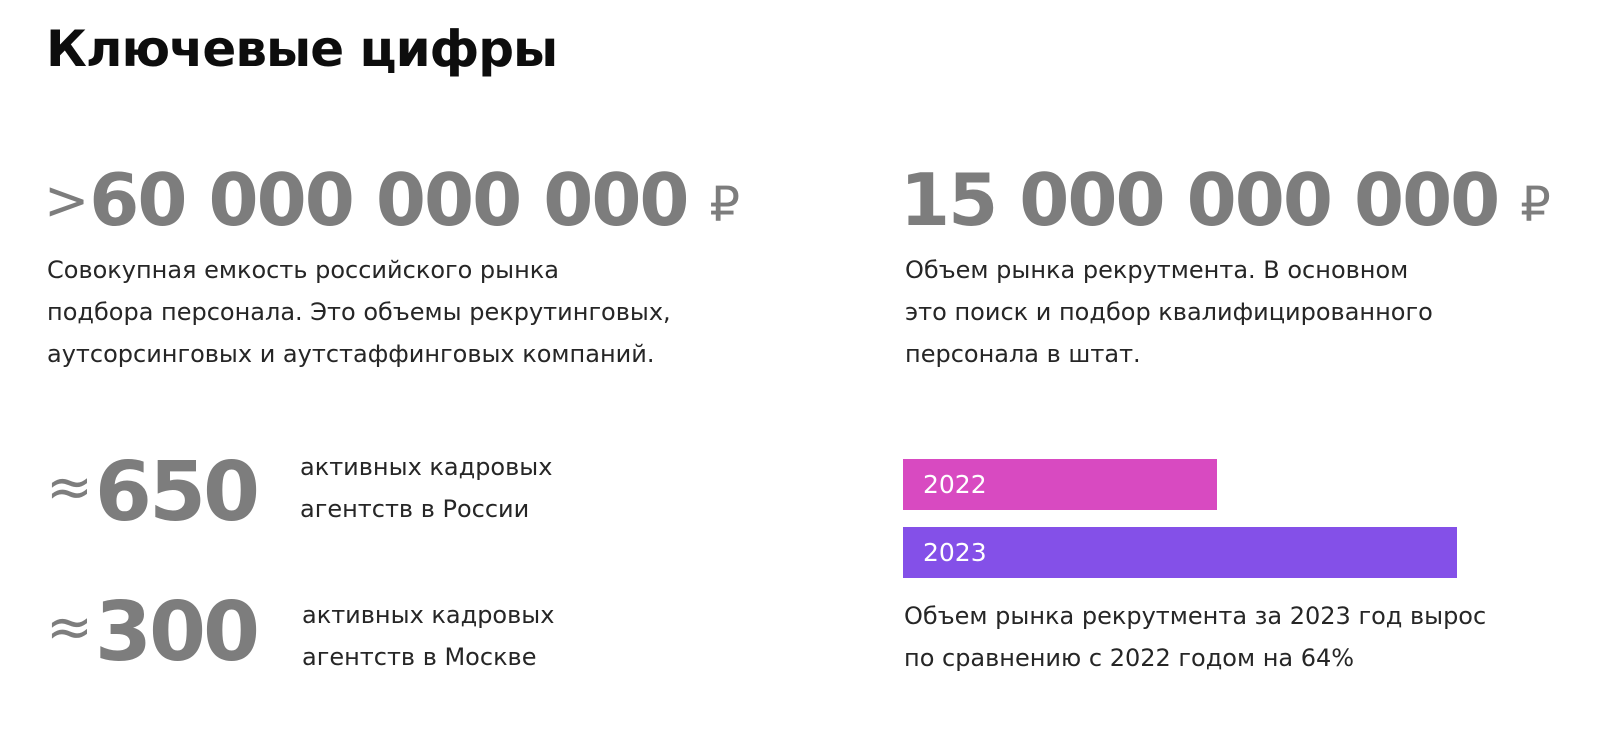  Describe the element at coordinates (1060, 484) in the screenshot. I see `bar-2022: 2022` at that location.